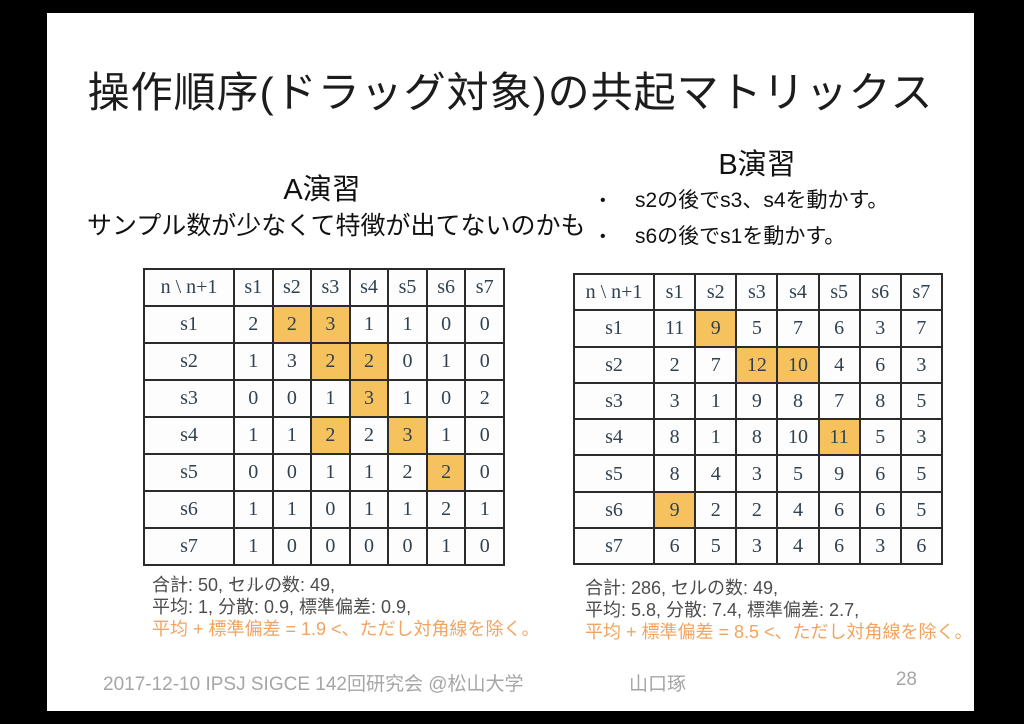  I want to click on bullet-text: s2の後でs3、s4を動かす。, so click(762, 200).